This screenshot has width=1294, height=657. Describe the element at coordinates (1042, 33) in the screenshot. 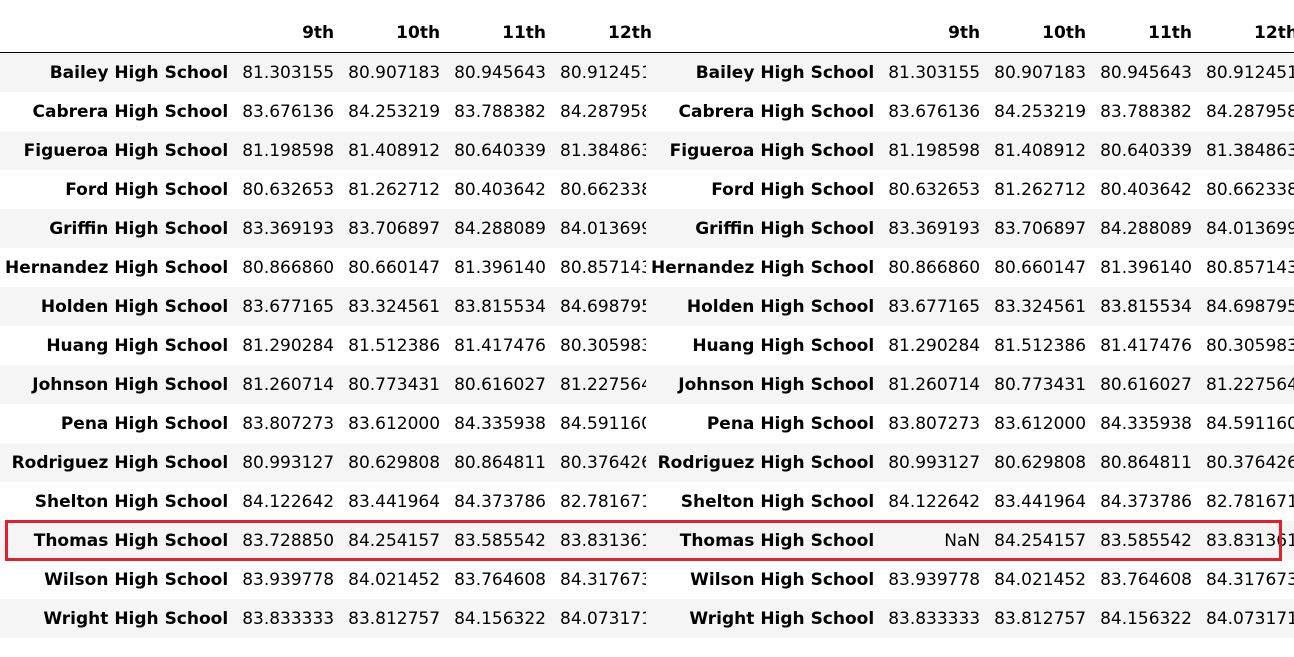

I see `column-header-10th: 10th` at that location.